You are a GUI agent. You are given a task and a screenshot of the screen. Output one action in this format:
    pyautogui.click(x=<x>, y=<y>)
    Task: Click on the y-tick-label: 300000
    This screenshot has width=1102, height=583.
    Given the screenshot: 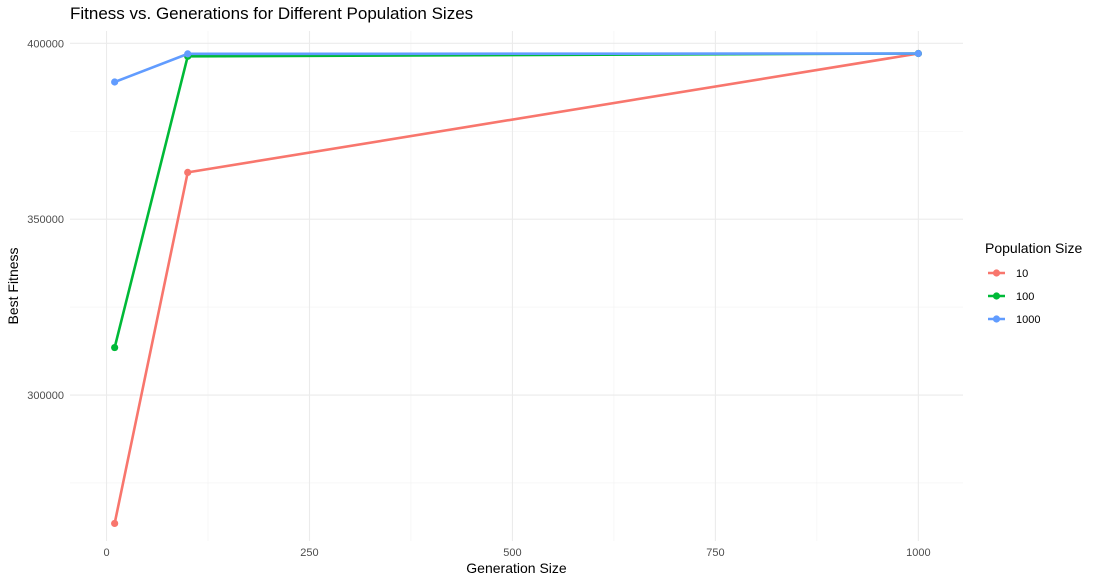 What is the action you would take?
    pyautogui.click(x=45, y=396)
    